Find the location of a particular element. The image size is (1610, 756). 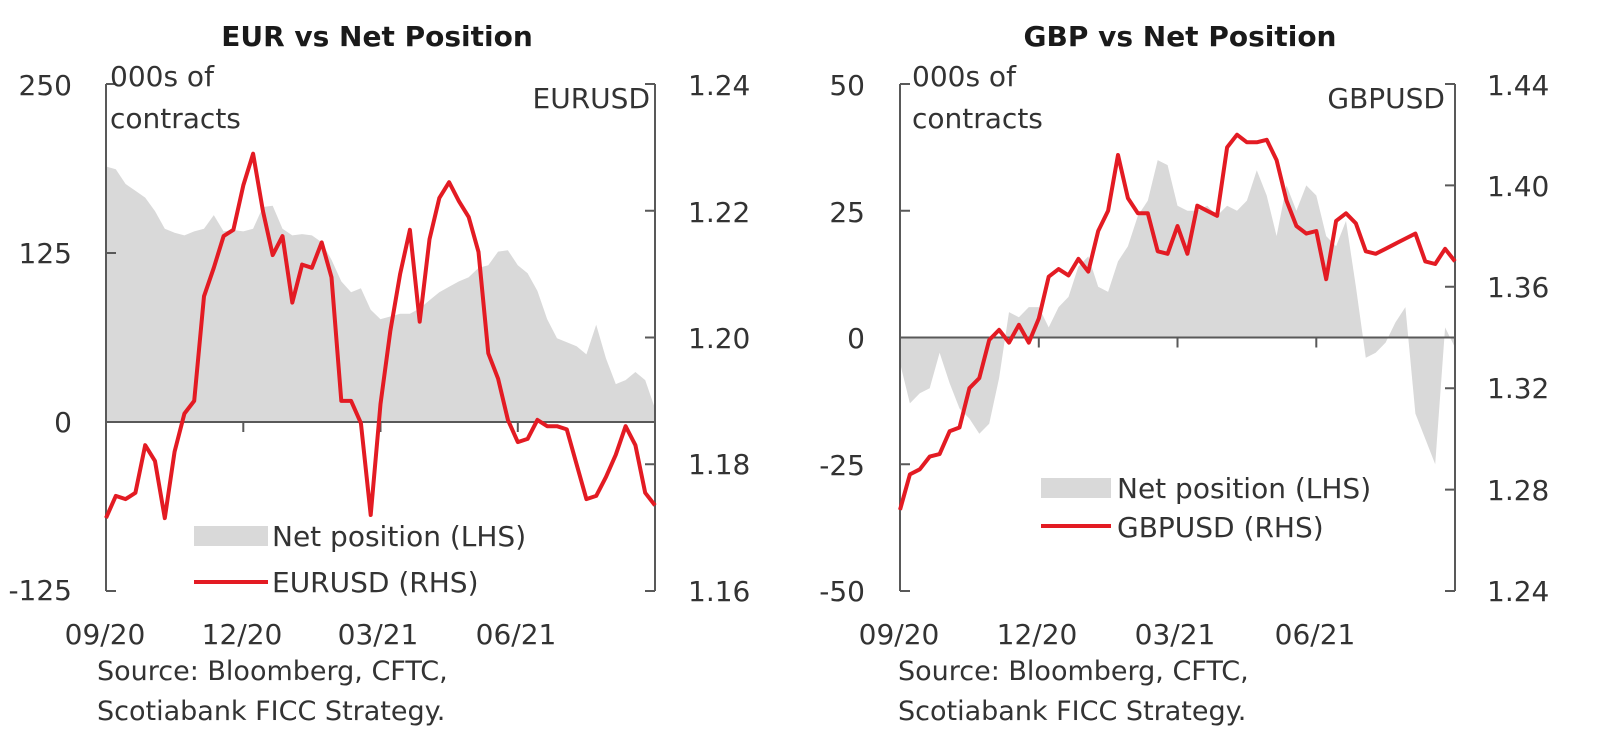

left-tick-label: 125 is located at coordinates (45, 253).